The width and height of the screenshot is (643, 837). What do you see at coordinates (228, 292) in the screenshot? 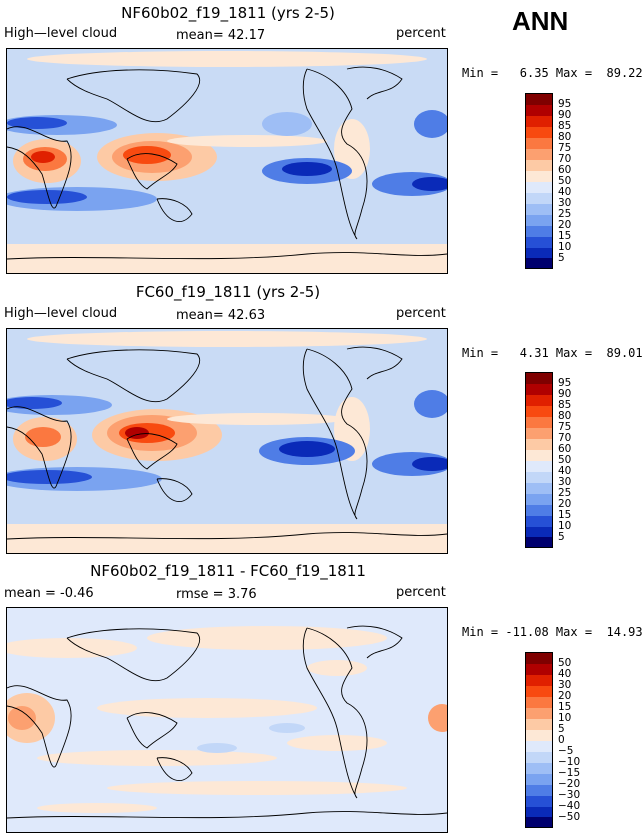
I see `panel-2-title: FC60_f19_1811 (yrs 2-5)` at bounding box center [228, 292].